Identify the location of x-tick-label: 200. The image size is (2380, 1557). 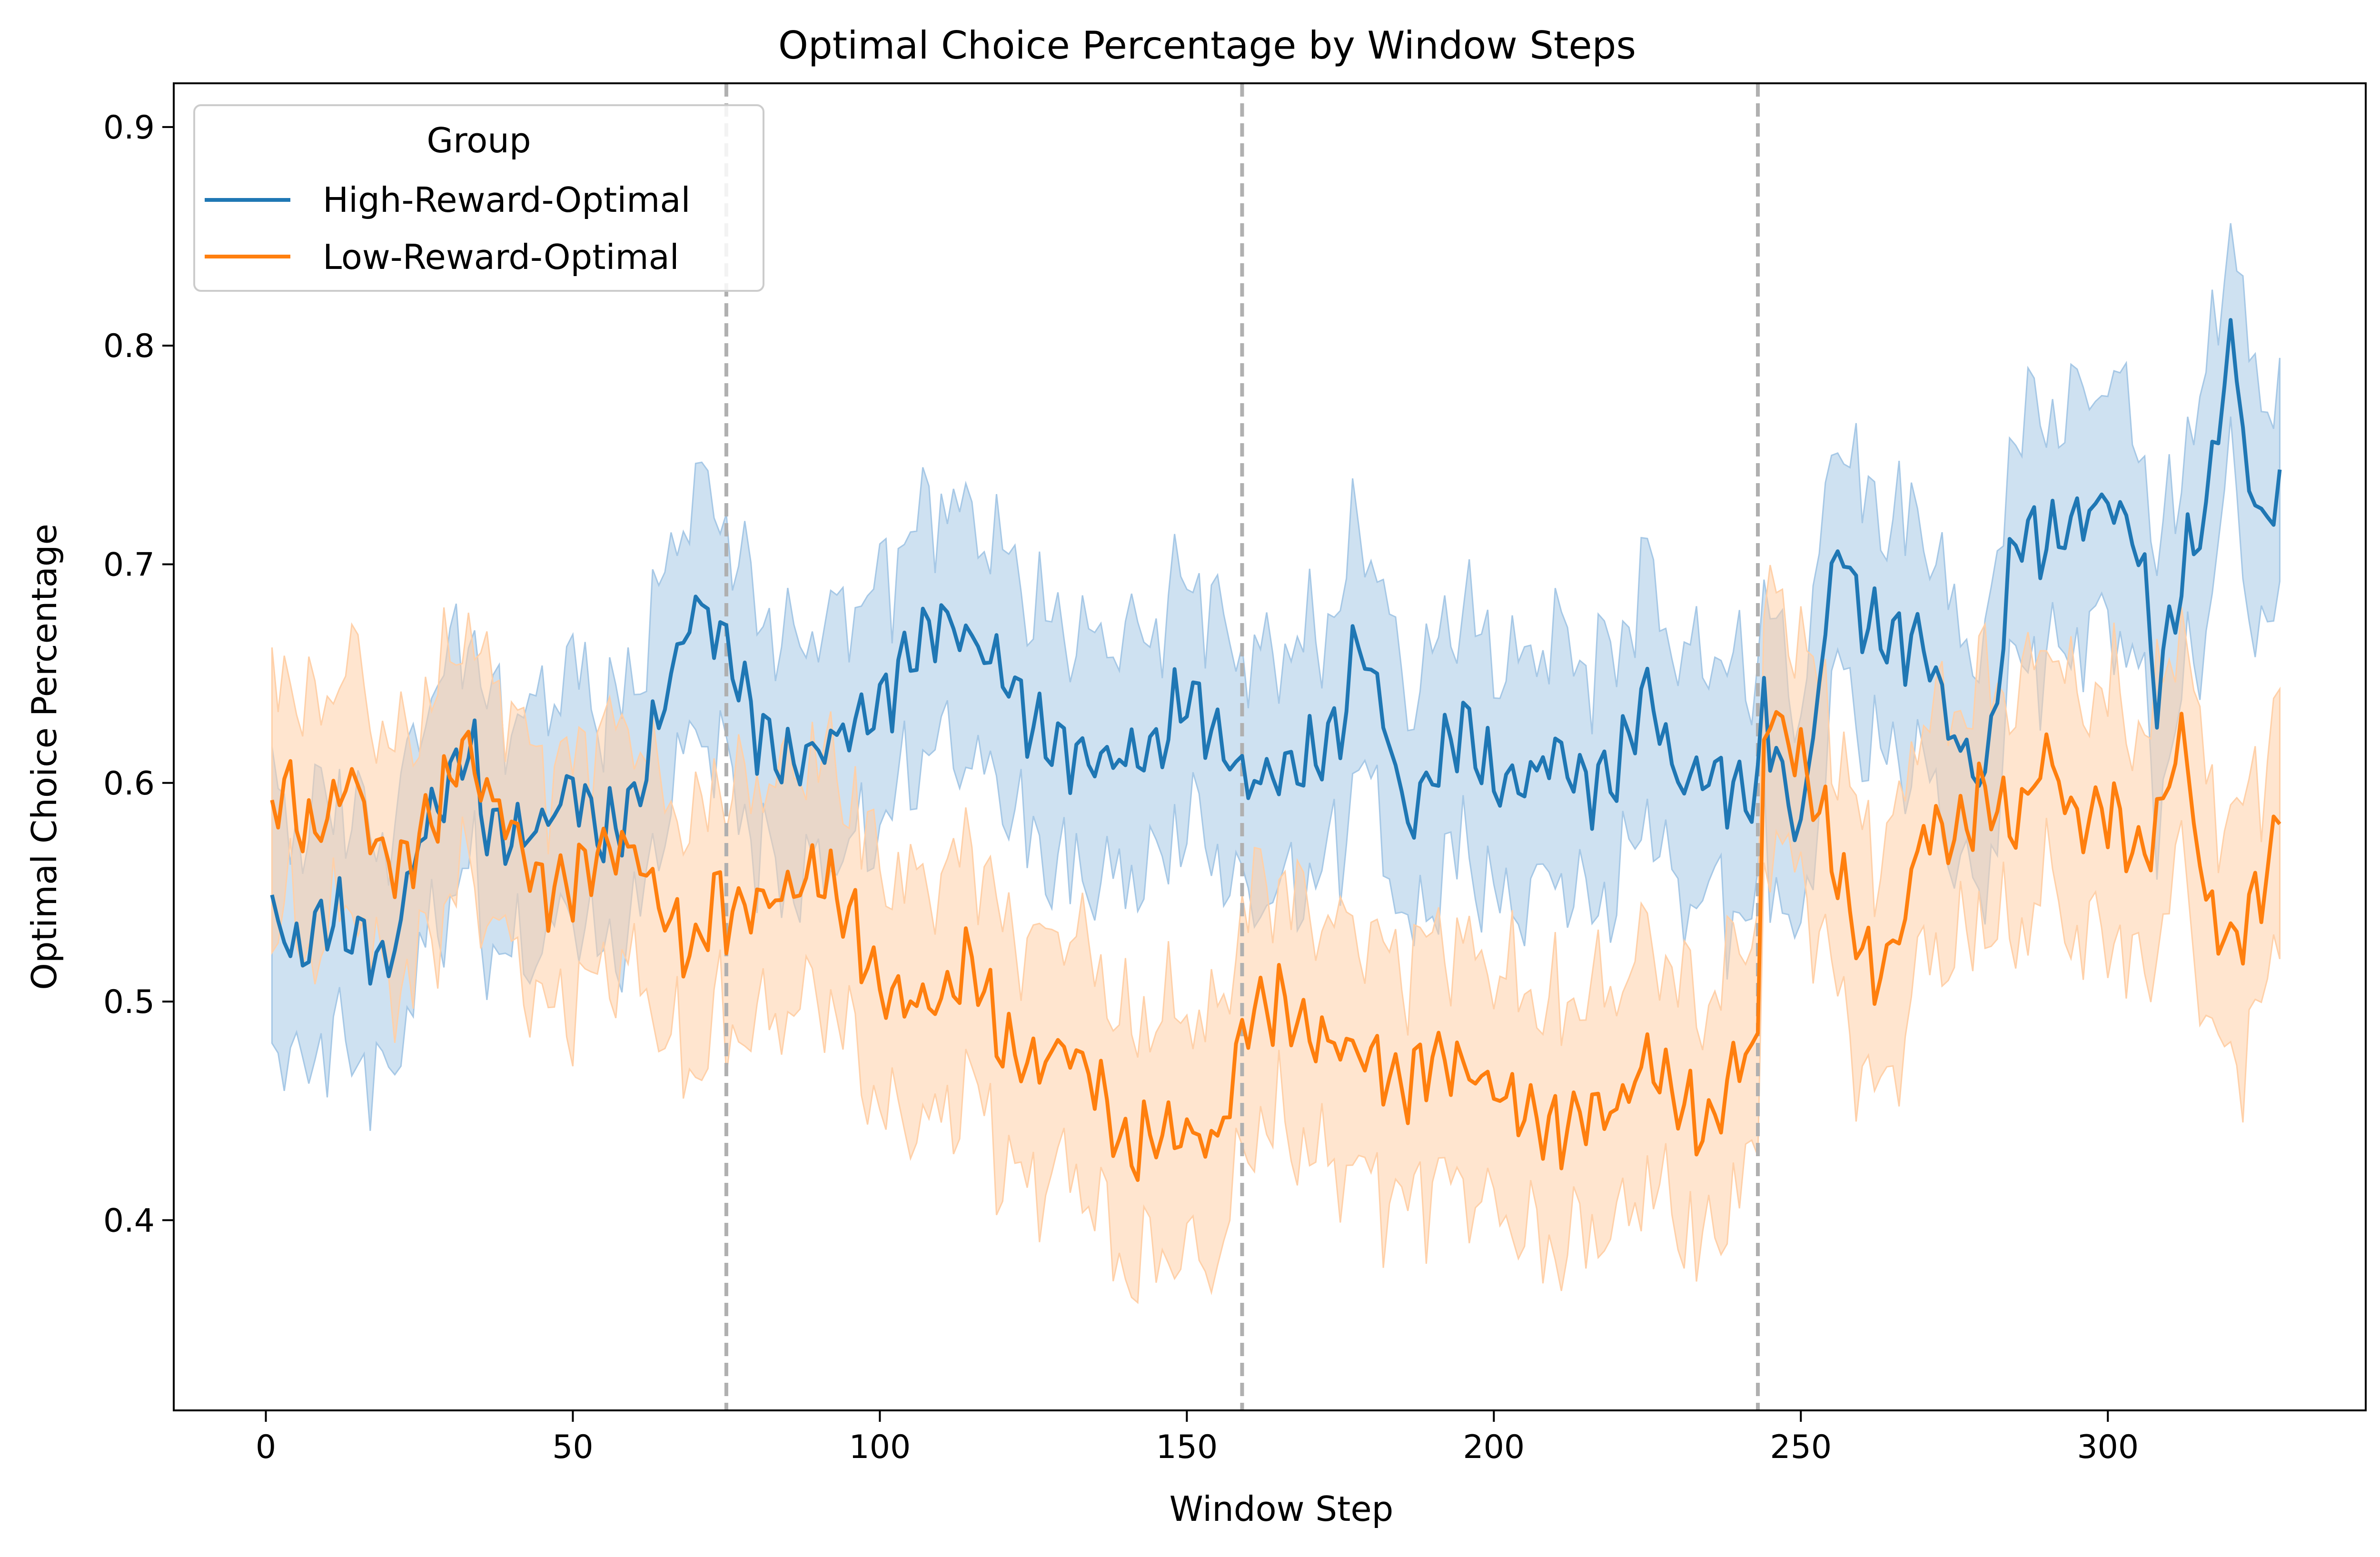
(1494, 1447).